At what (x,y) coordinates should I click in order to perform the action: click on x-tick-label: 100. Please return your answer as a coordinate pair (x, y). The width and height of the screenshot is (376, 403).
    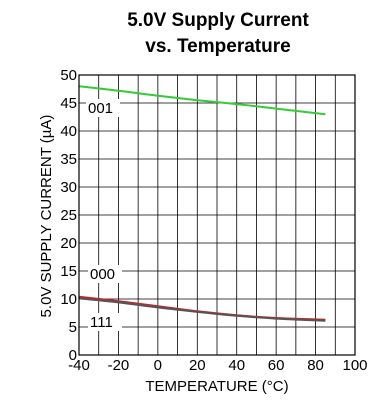
    Looking at the image, I should click on (354, 365).